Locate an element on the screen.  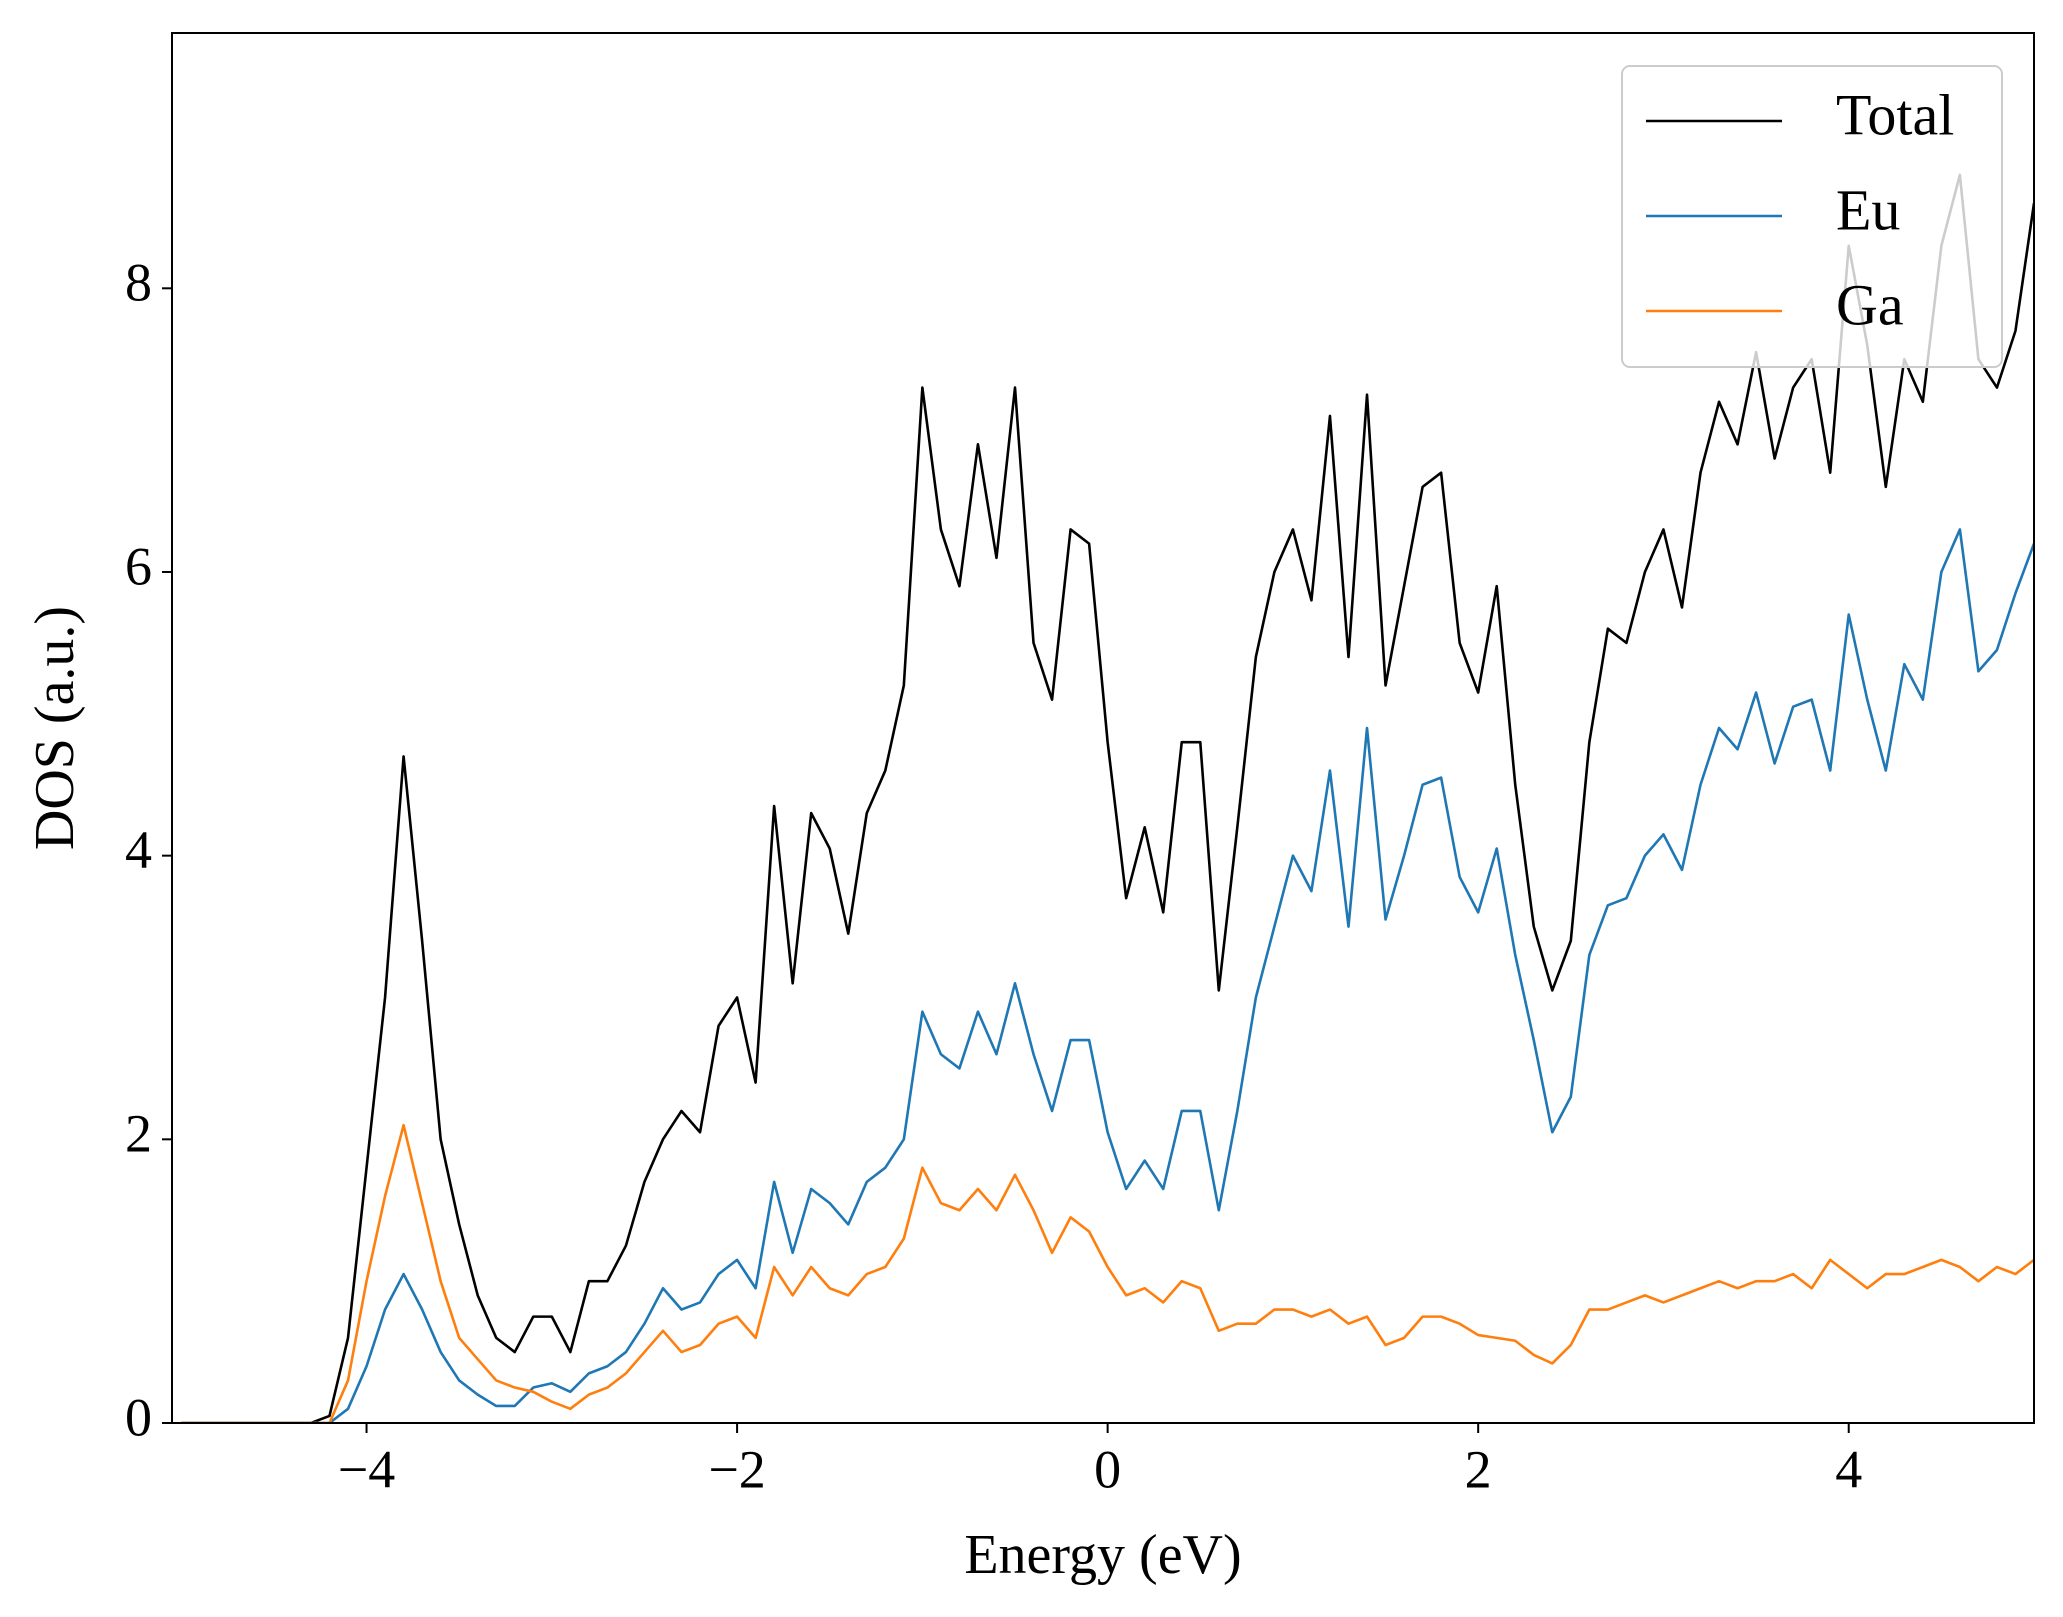
legend-box is located at coordinates (1812, 216).